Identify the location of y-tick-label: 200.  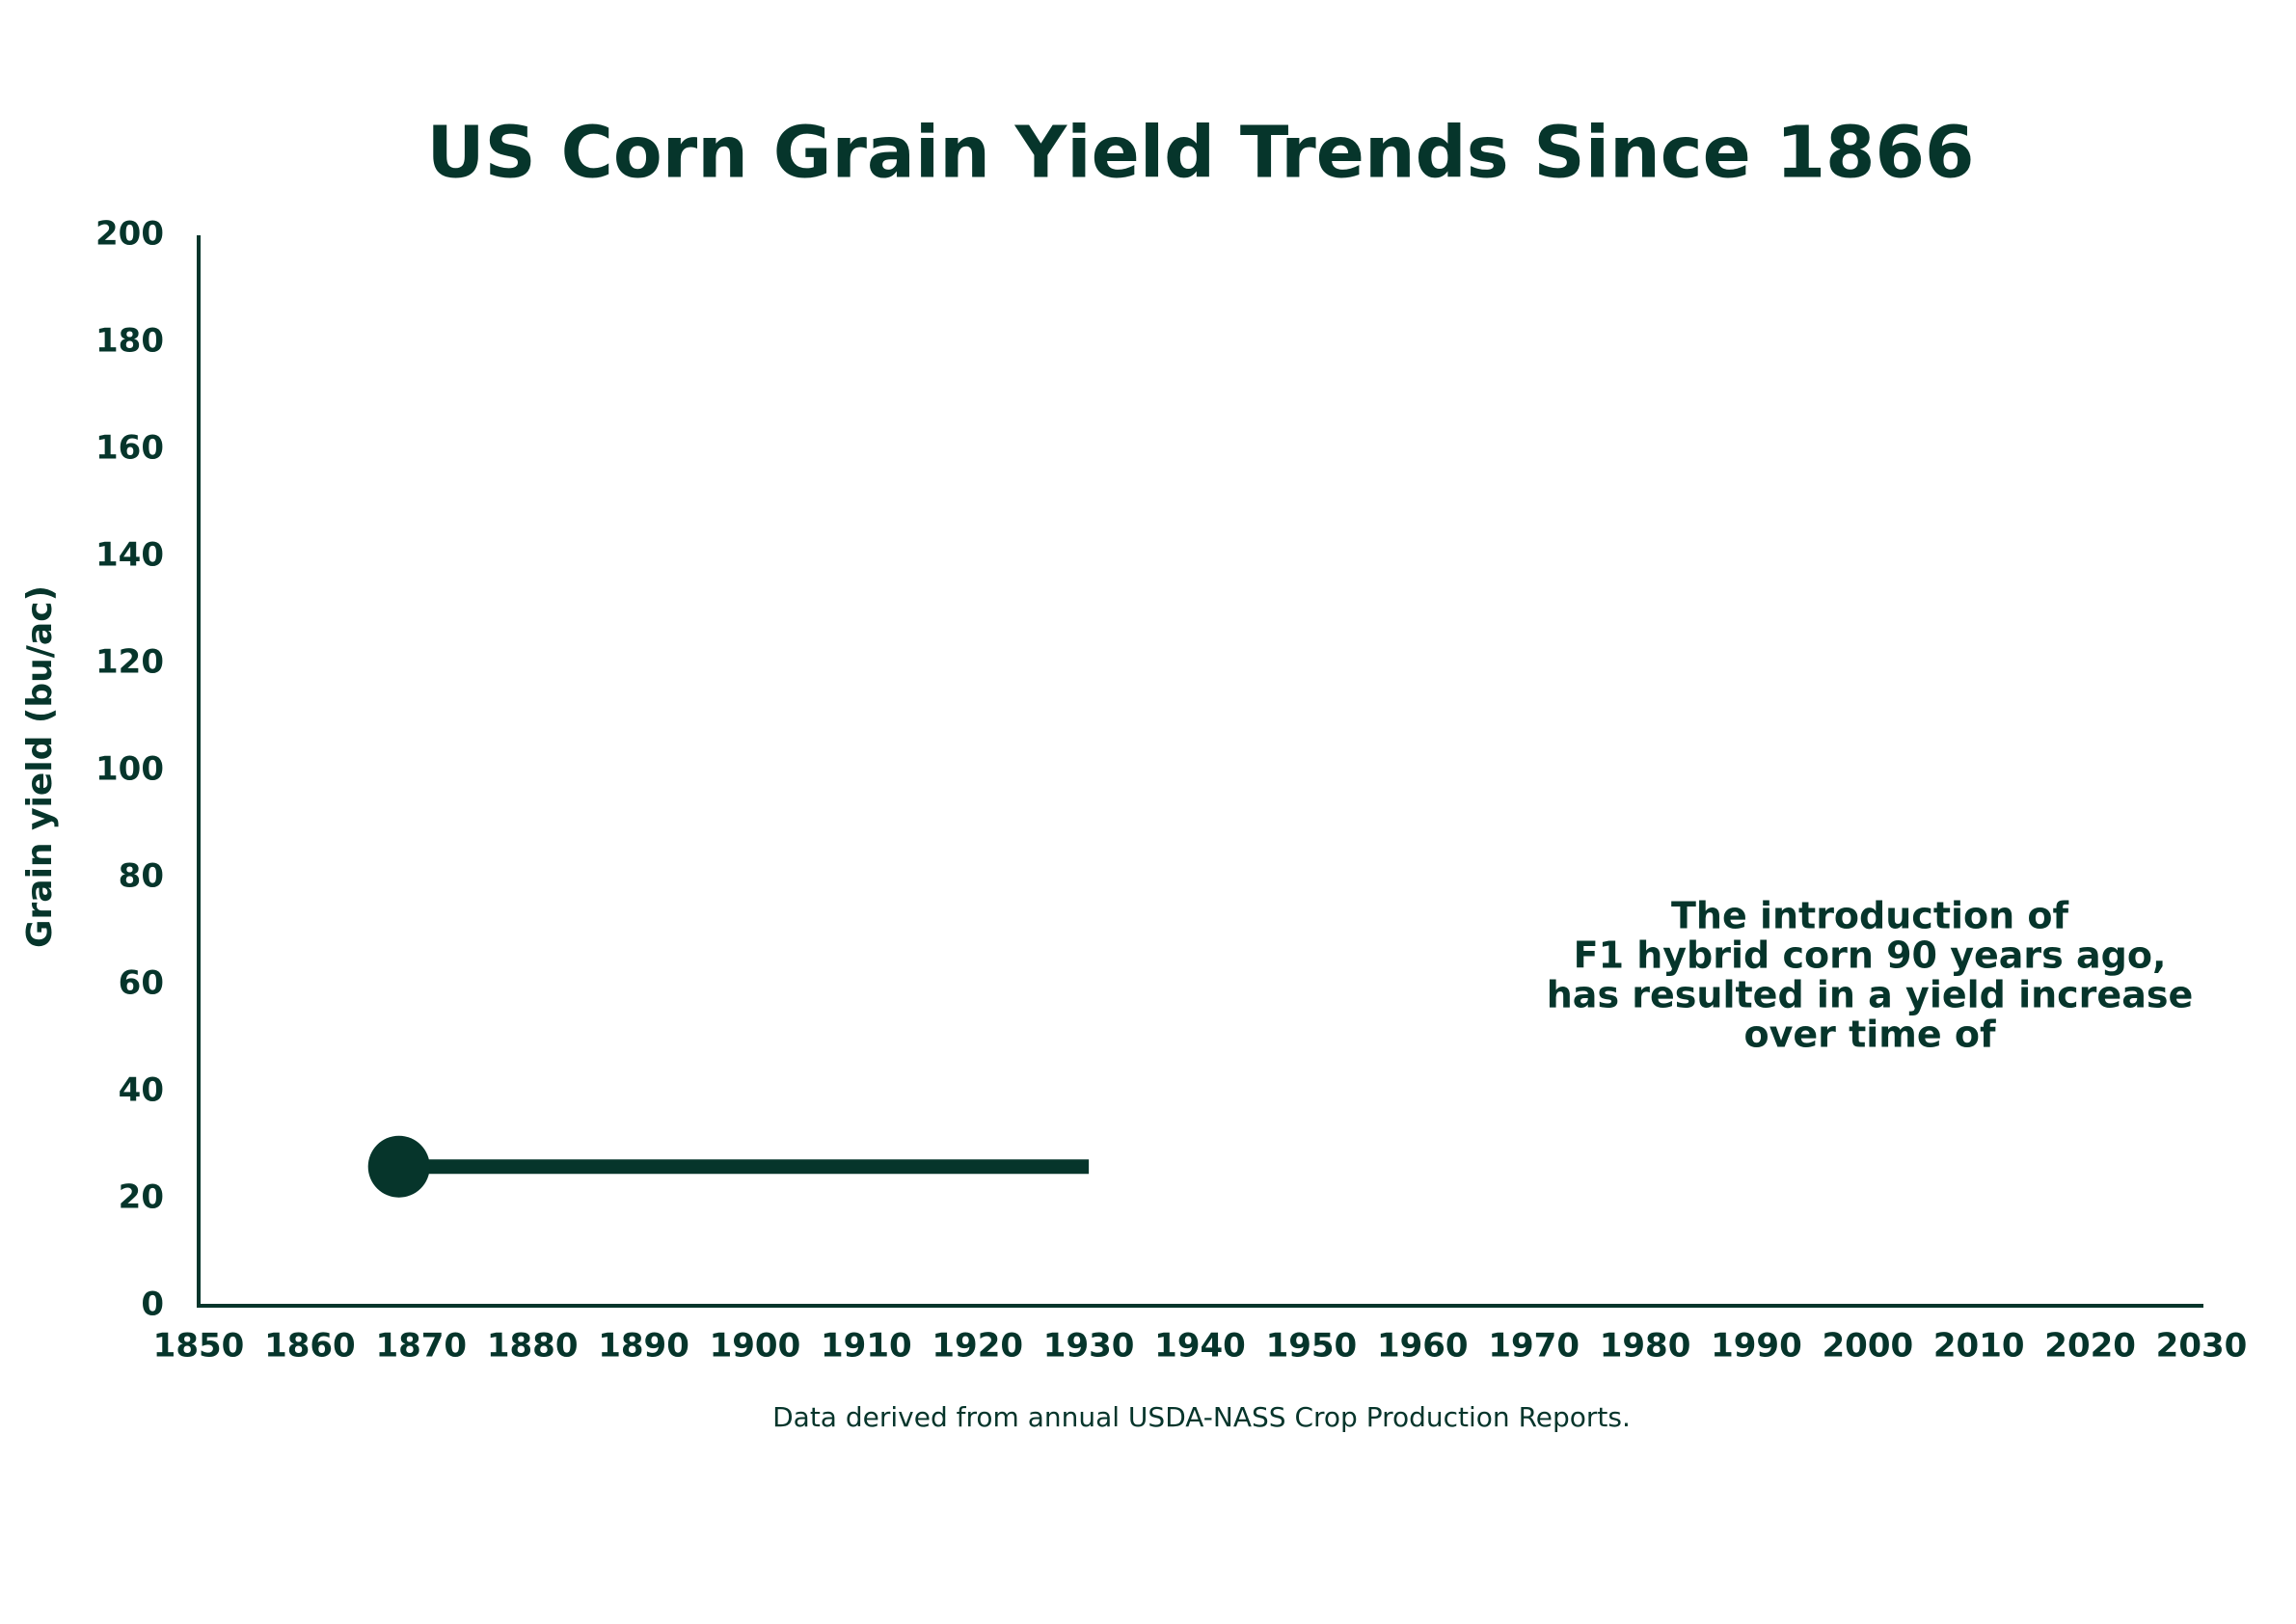
(129, 234).